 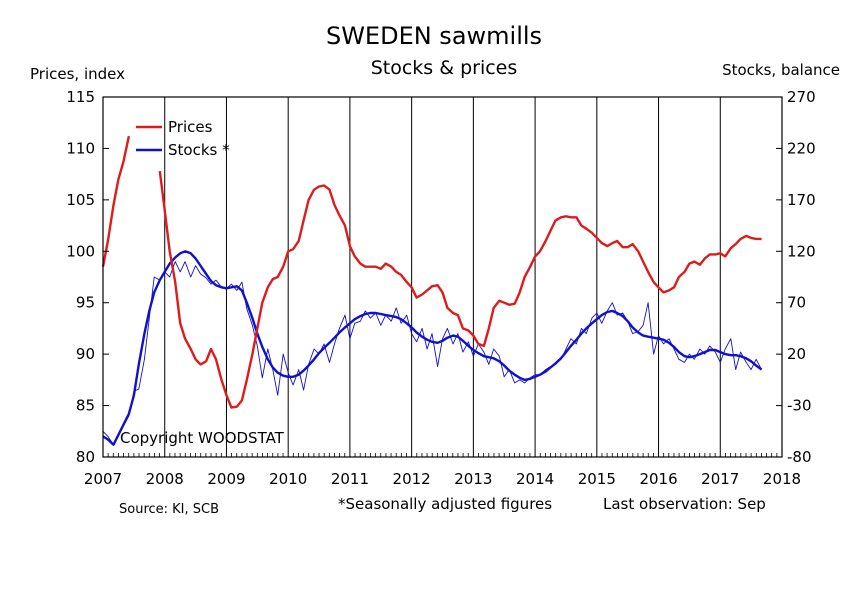 What do you see at coordinates (226, 479) in the screenshot?
I see `x-tick-label-2009: 2009` at bounding box center [226, 479].